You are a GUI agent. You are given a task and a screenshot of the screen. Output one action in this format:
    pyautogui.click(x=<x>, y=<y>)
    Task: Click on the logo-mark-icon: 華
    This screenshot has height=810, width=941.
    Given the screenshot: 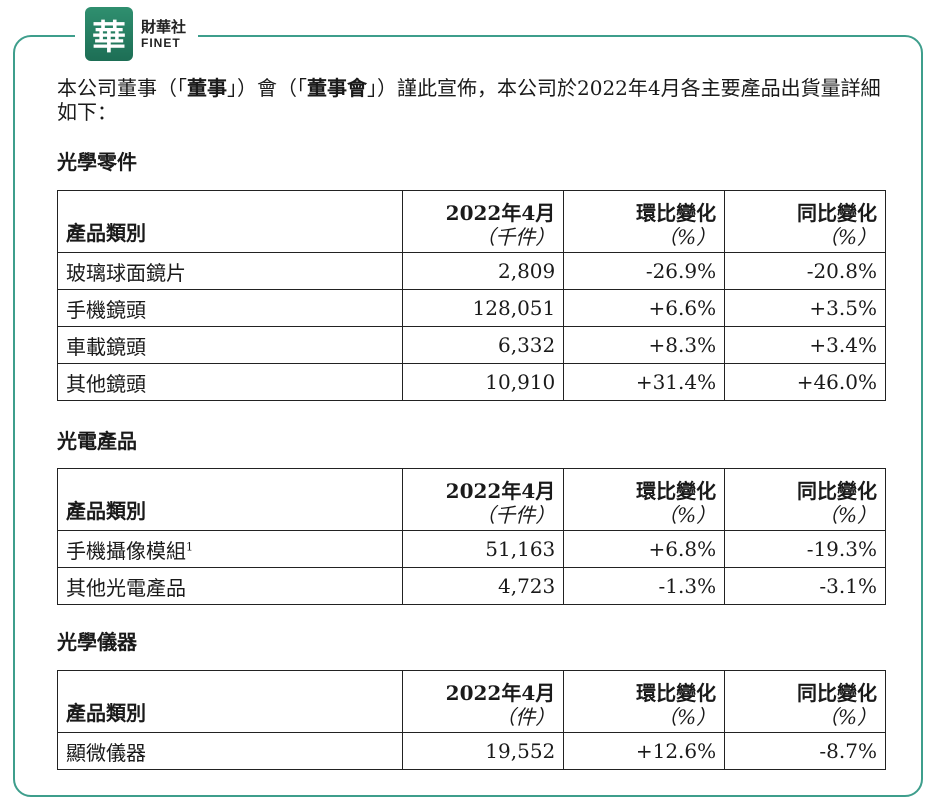 What is the action you would take?
    pyautogui.click(x=109, y=34)
    